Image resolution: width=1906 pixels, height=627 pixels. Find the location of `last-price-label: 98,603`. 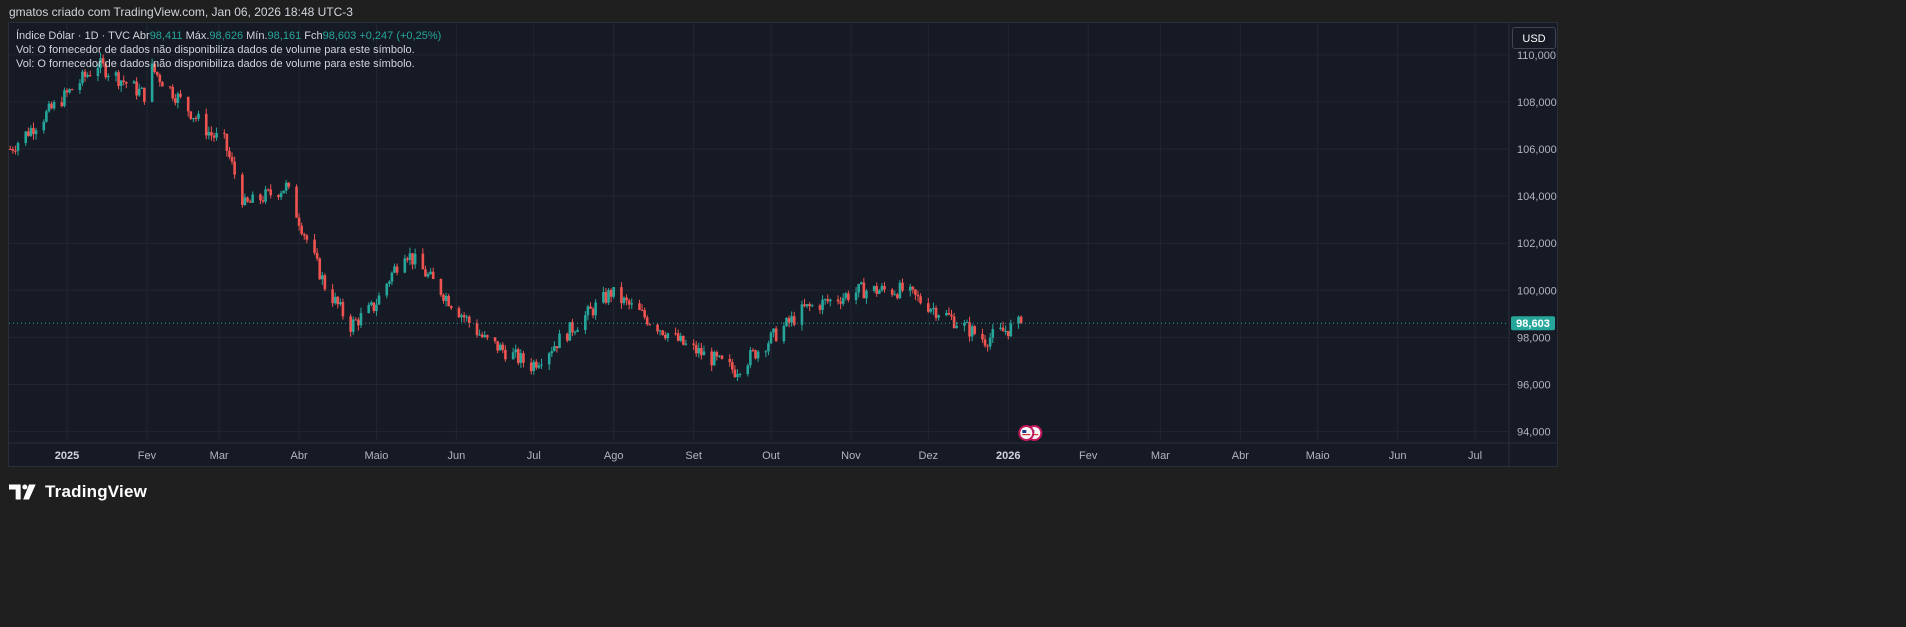

last-price-label: 98,603 is located at coordinates (1533, 324).